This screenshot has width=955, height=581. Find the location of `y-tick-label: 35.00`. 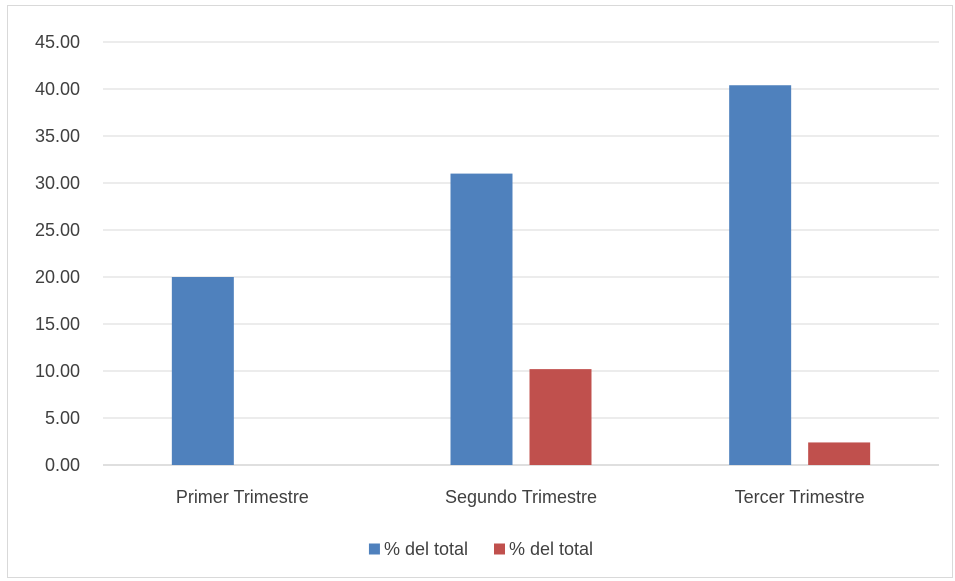

y-tick-label: 35.00 is located at coordinates (57, 136).